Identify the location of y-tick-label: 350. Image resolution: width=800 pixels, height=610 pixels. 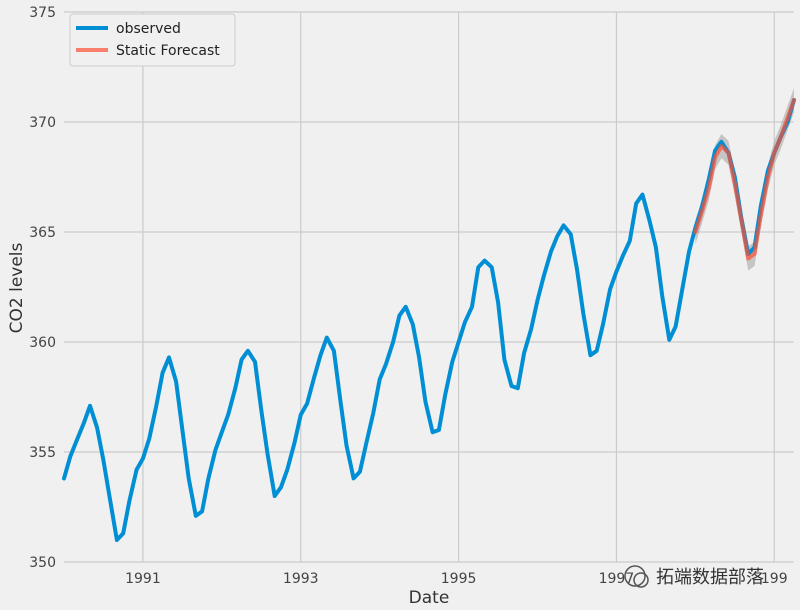
(42, 563).